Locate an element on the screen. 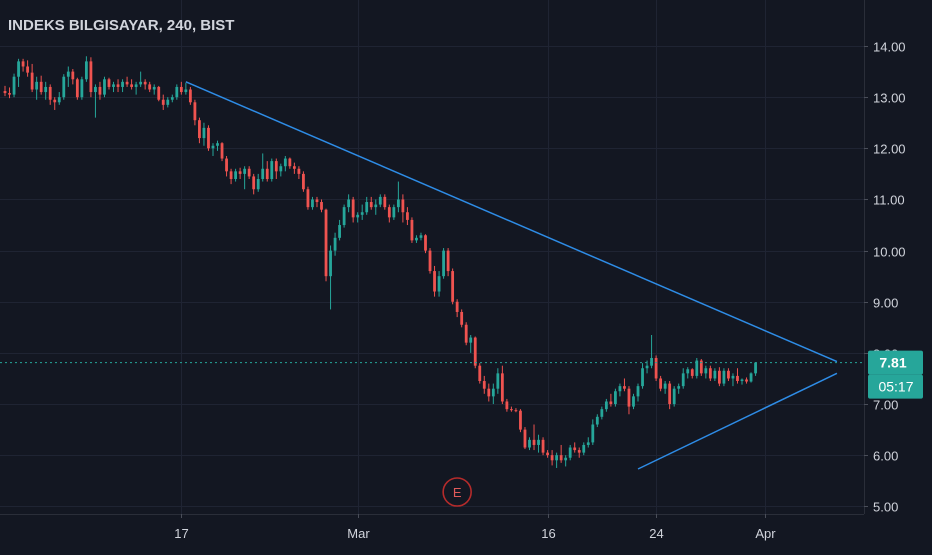 The image size is (932, 555). earnings-marker: E is located at coordinates (457, 492).